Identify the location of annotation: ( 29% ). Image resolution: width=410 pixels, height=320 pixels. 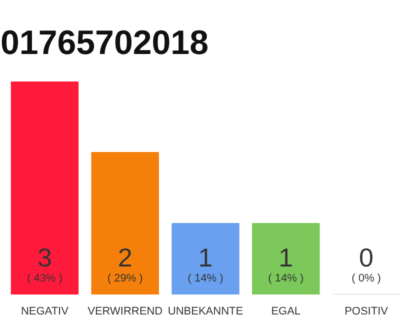
(125, 278).